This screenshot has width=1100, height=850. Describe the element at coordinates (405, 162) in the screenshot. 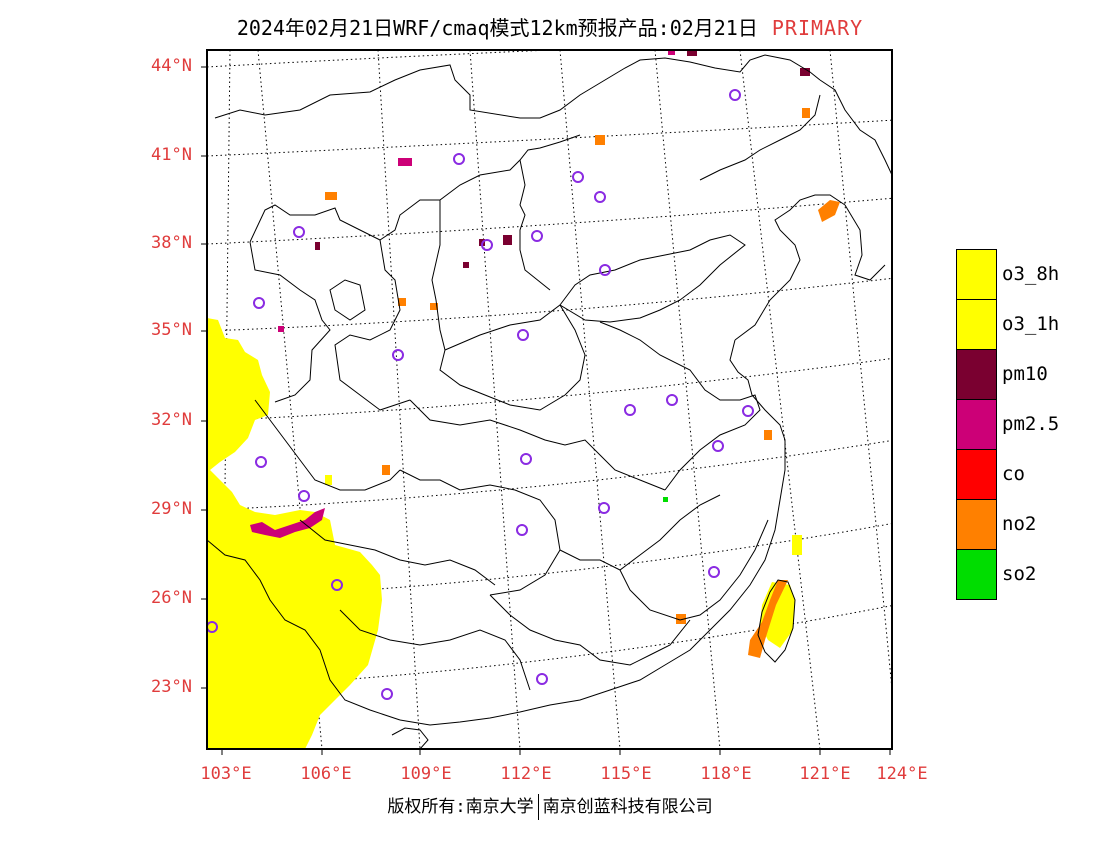

I see `pm25-cell-nmg` at that location.